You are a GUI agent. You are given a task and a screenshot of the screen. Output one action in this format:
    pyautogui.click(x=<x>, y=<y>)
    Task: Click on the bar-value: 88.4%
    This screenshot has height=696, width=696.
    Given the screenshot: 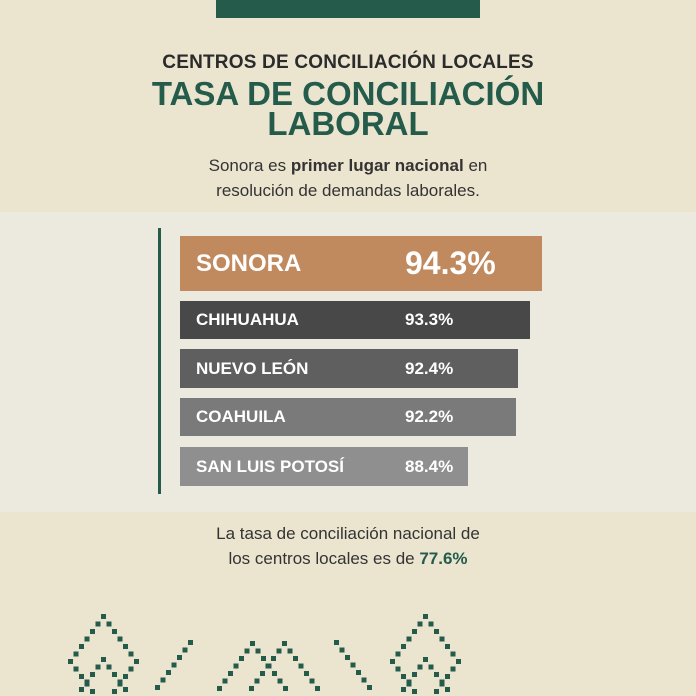 What is the action you would take?
    pyautogui.click(x=429, y=466)
    